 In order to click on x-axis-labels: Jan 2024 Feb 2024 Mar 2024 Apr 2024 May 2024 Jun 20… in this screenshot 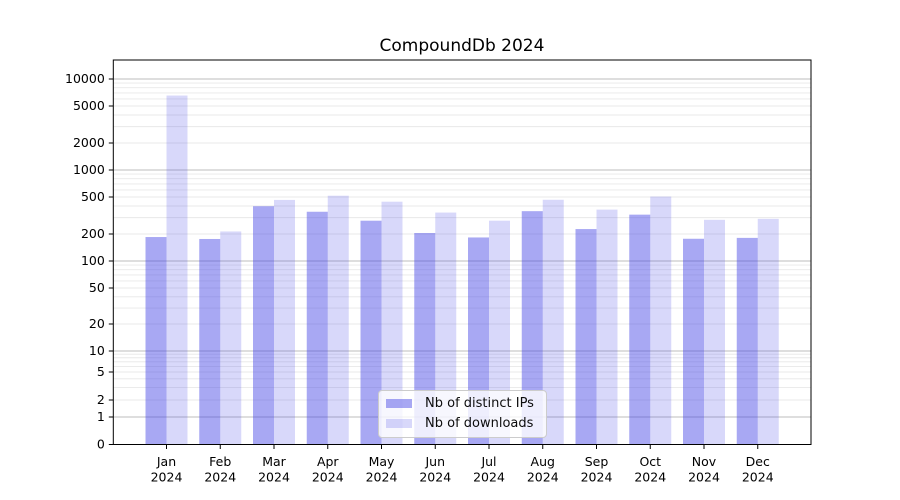, I will do `click(462, 464)`.